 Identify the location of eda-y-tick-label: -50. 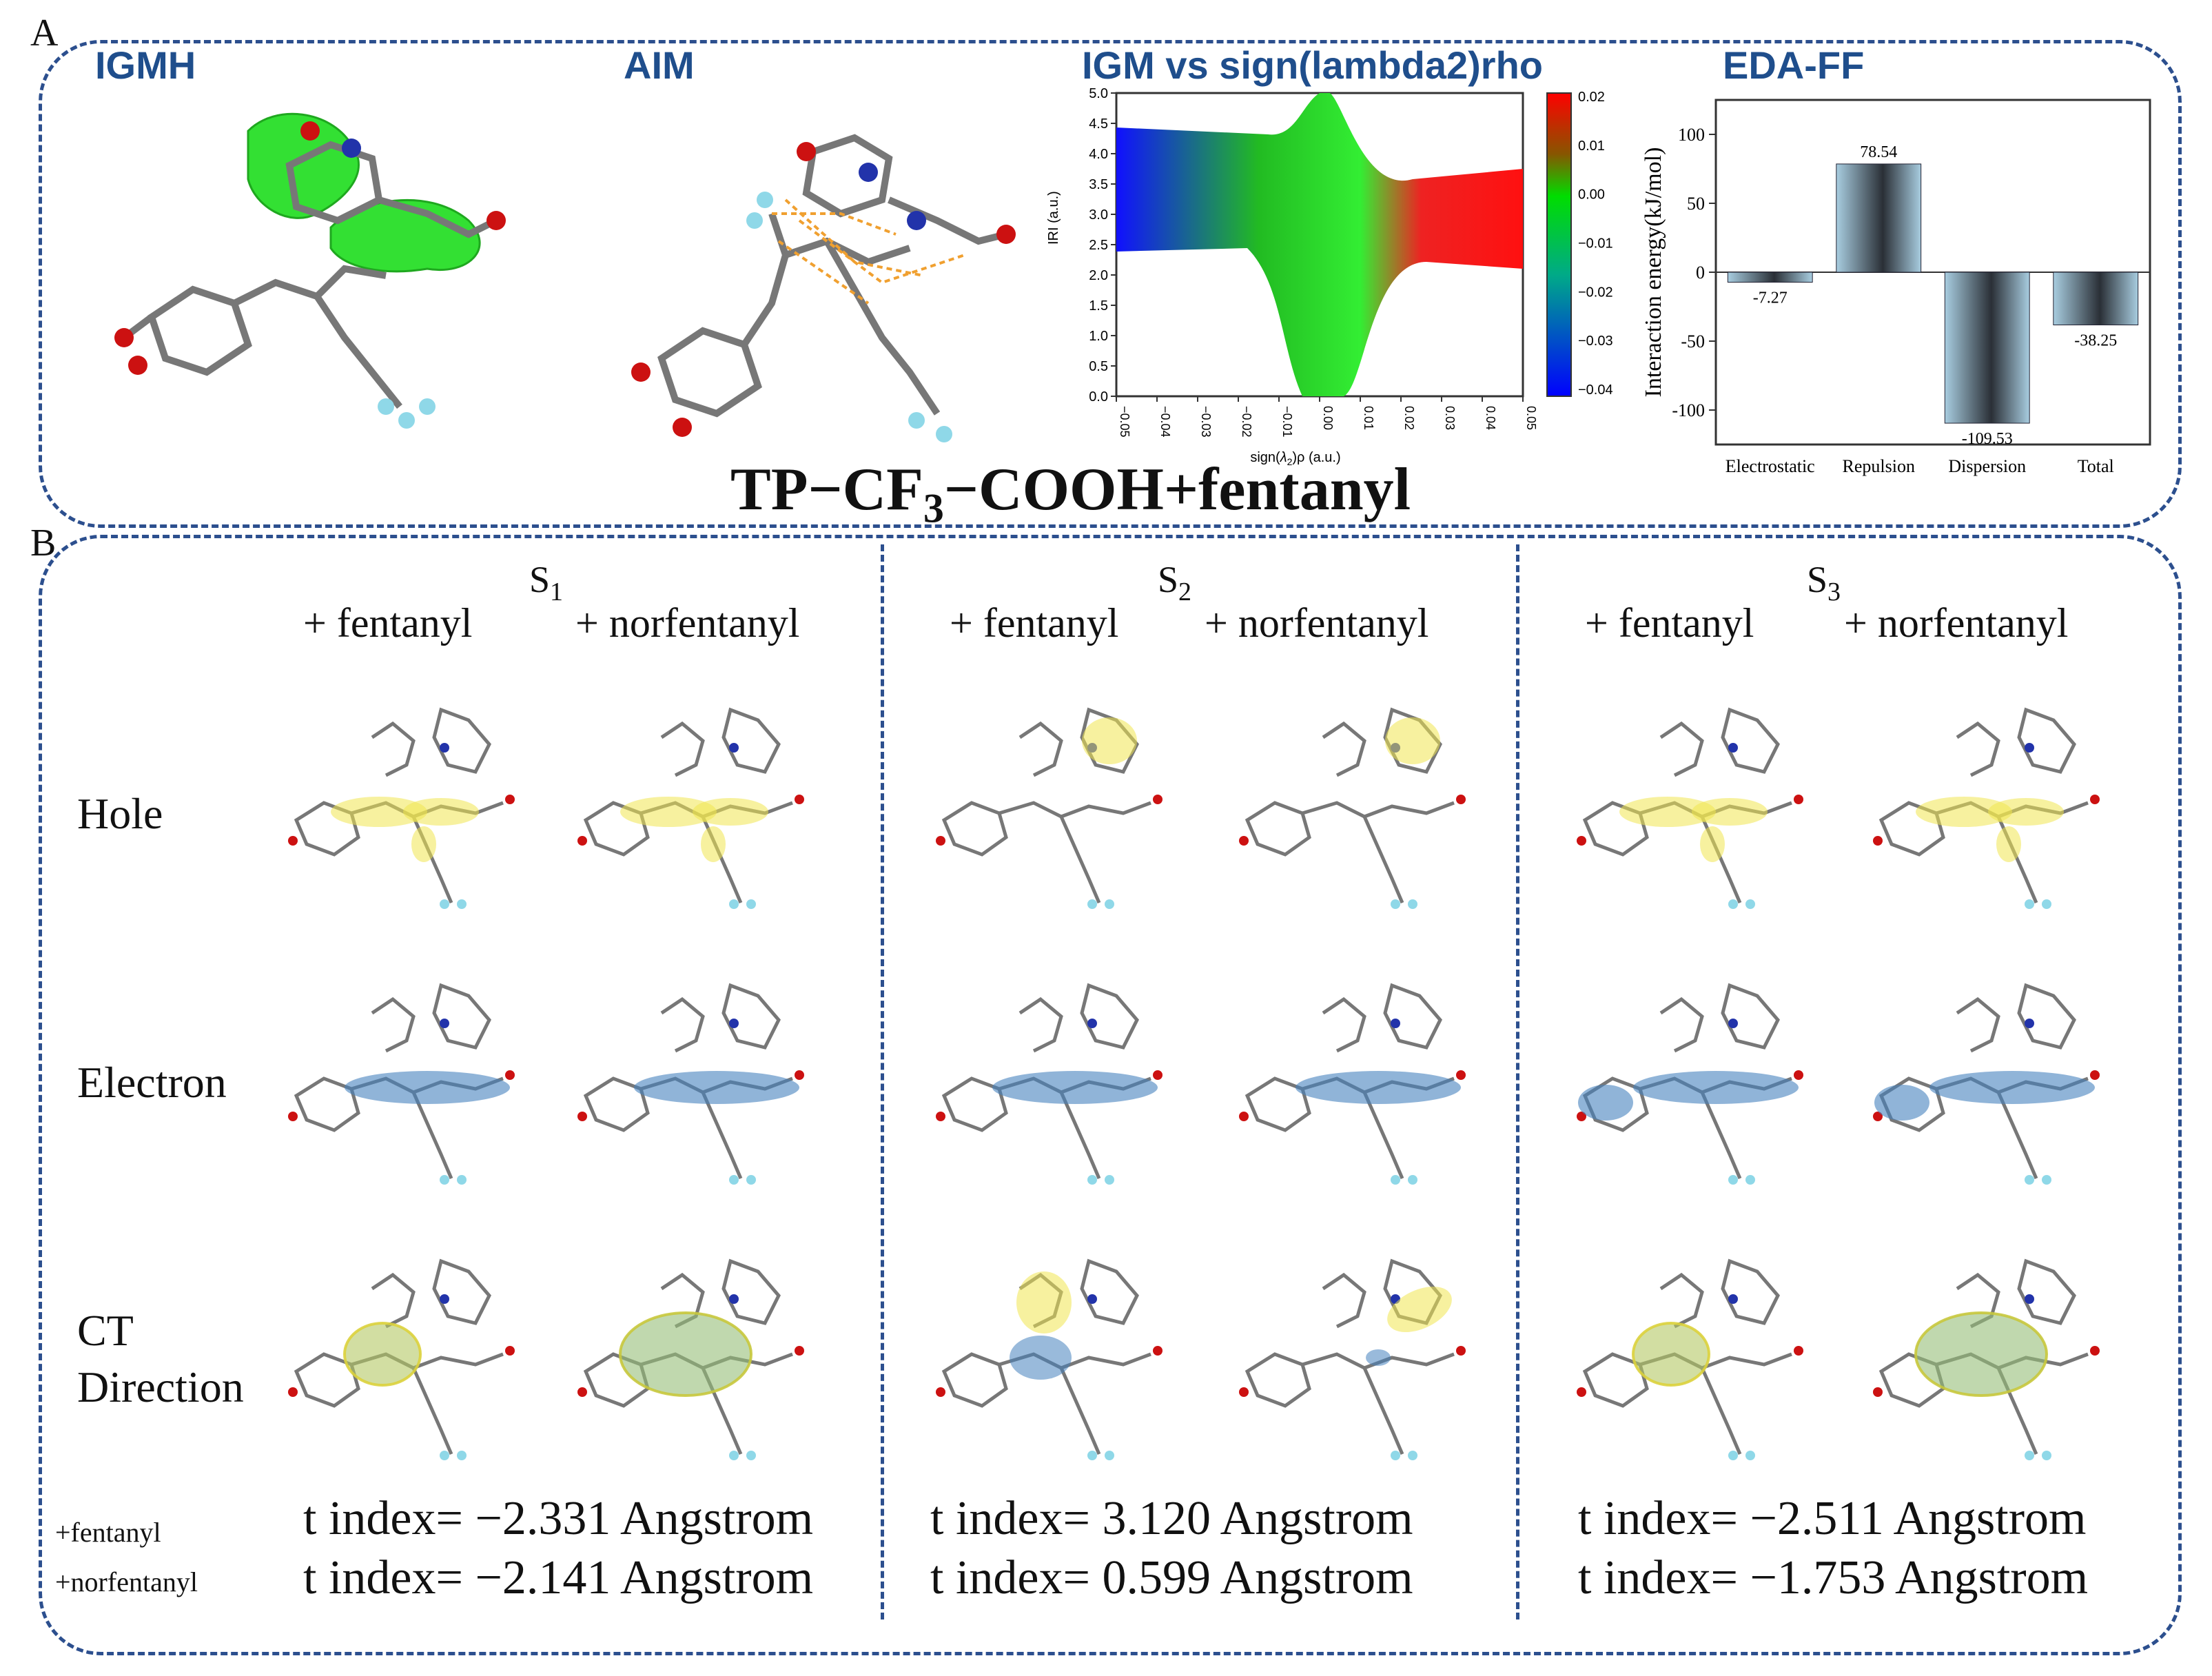
(1693, 341).